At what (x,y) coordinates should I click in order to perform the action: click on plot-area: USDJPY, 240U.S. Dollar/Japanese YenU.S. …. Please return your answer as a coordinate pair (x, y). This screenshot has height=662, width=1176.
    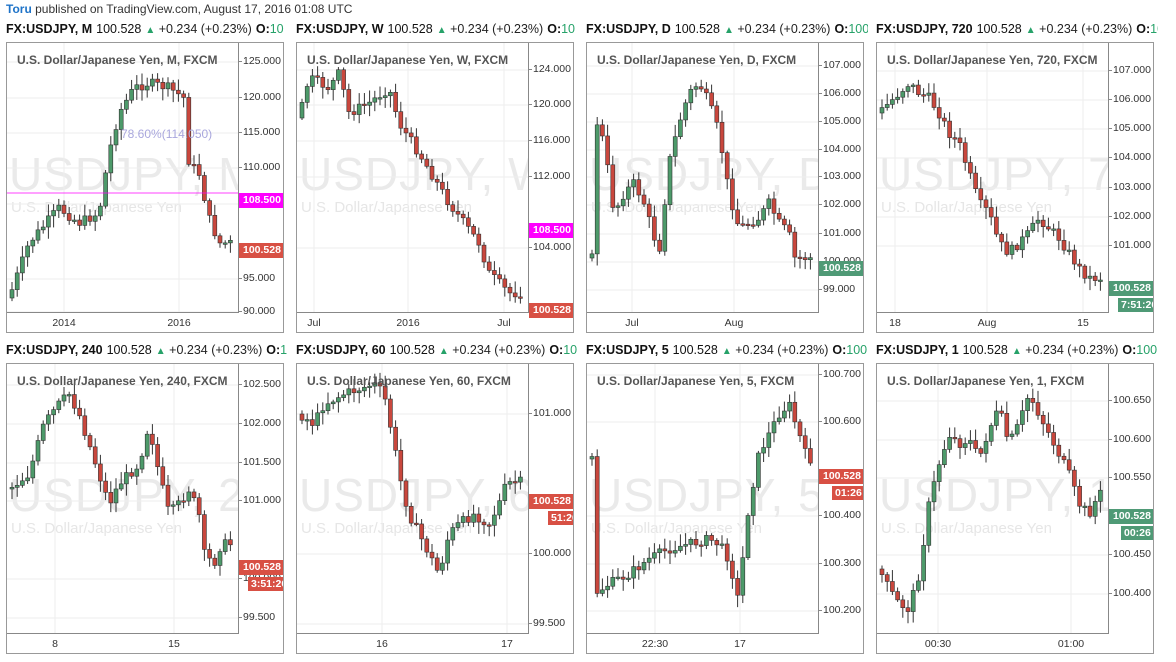
    Looking at the image, I should click on (123, 499).